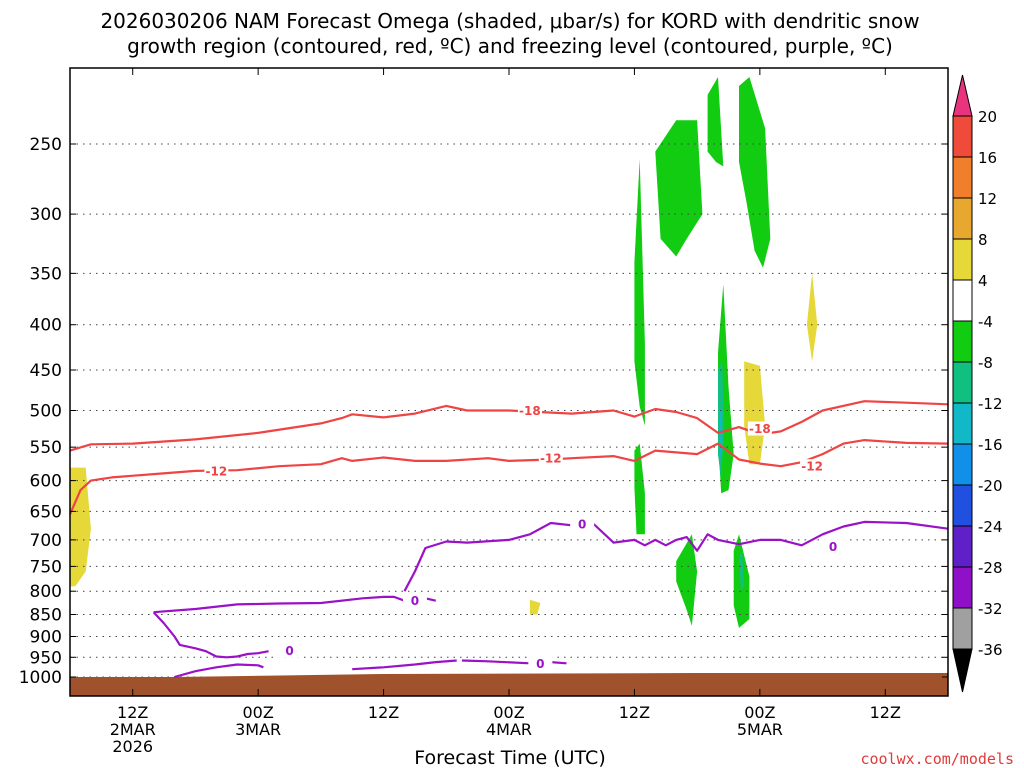 Image resolution: width=1024 pixels, height=768 pixels. I want to click on x-tick-0-line-1: 2MAR, so click(133, 729).